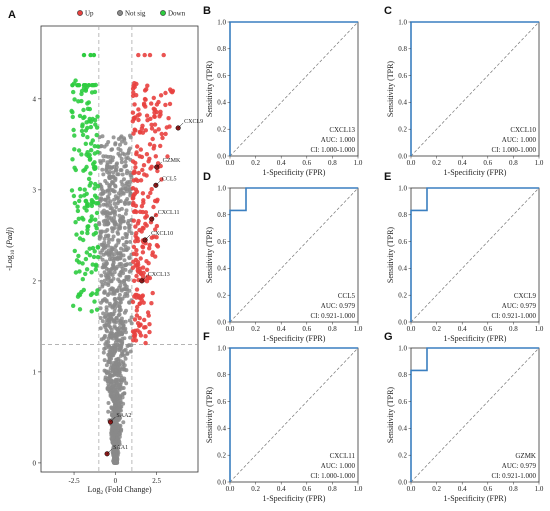 The image size is (550, 511). I want to click on x-tick-label: 1.0, so click(358, 489).